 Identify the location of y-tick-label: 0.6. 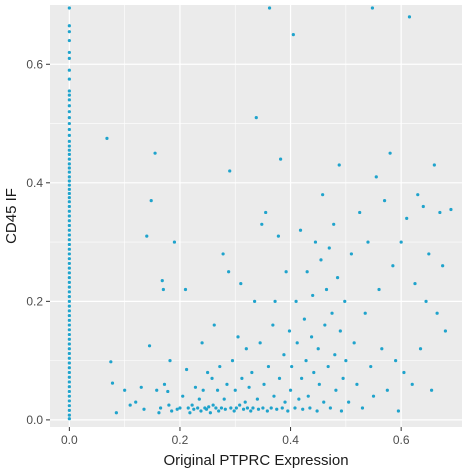
(34, 64).